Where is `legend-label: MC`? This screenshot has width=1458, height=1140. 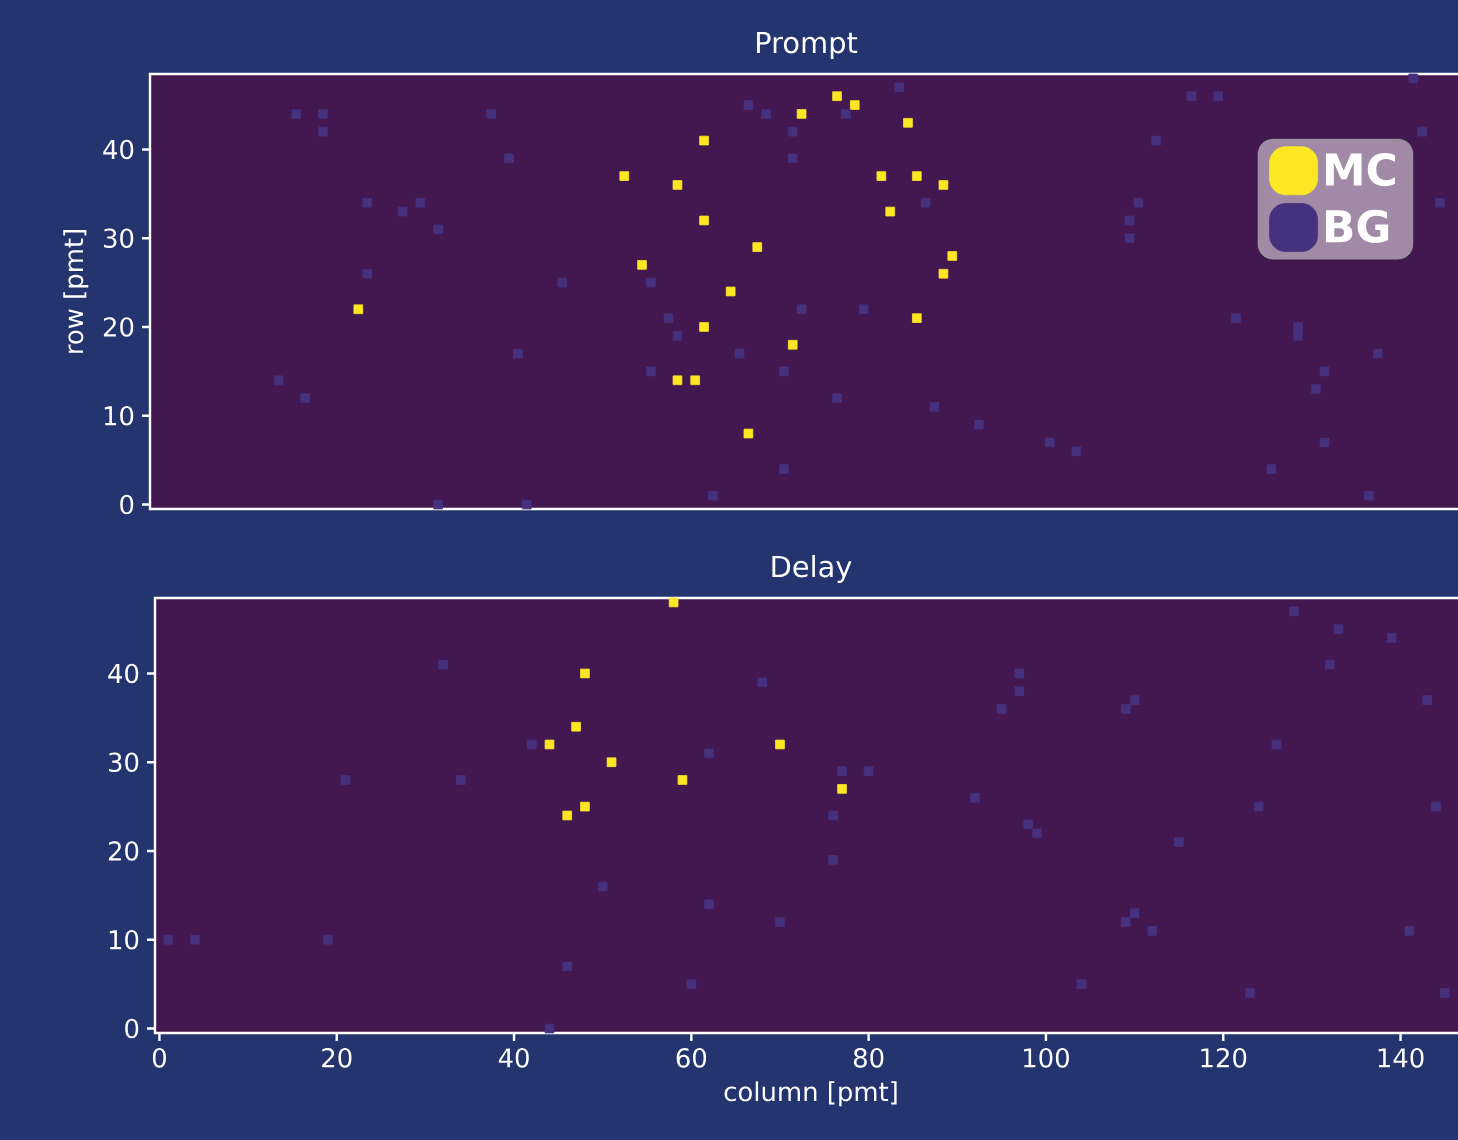 legend-label: MC is located at coordinates (1360, 169).